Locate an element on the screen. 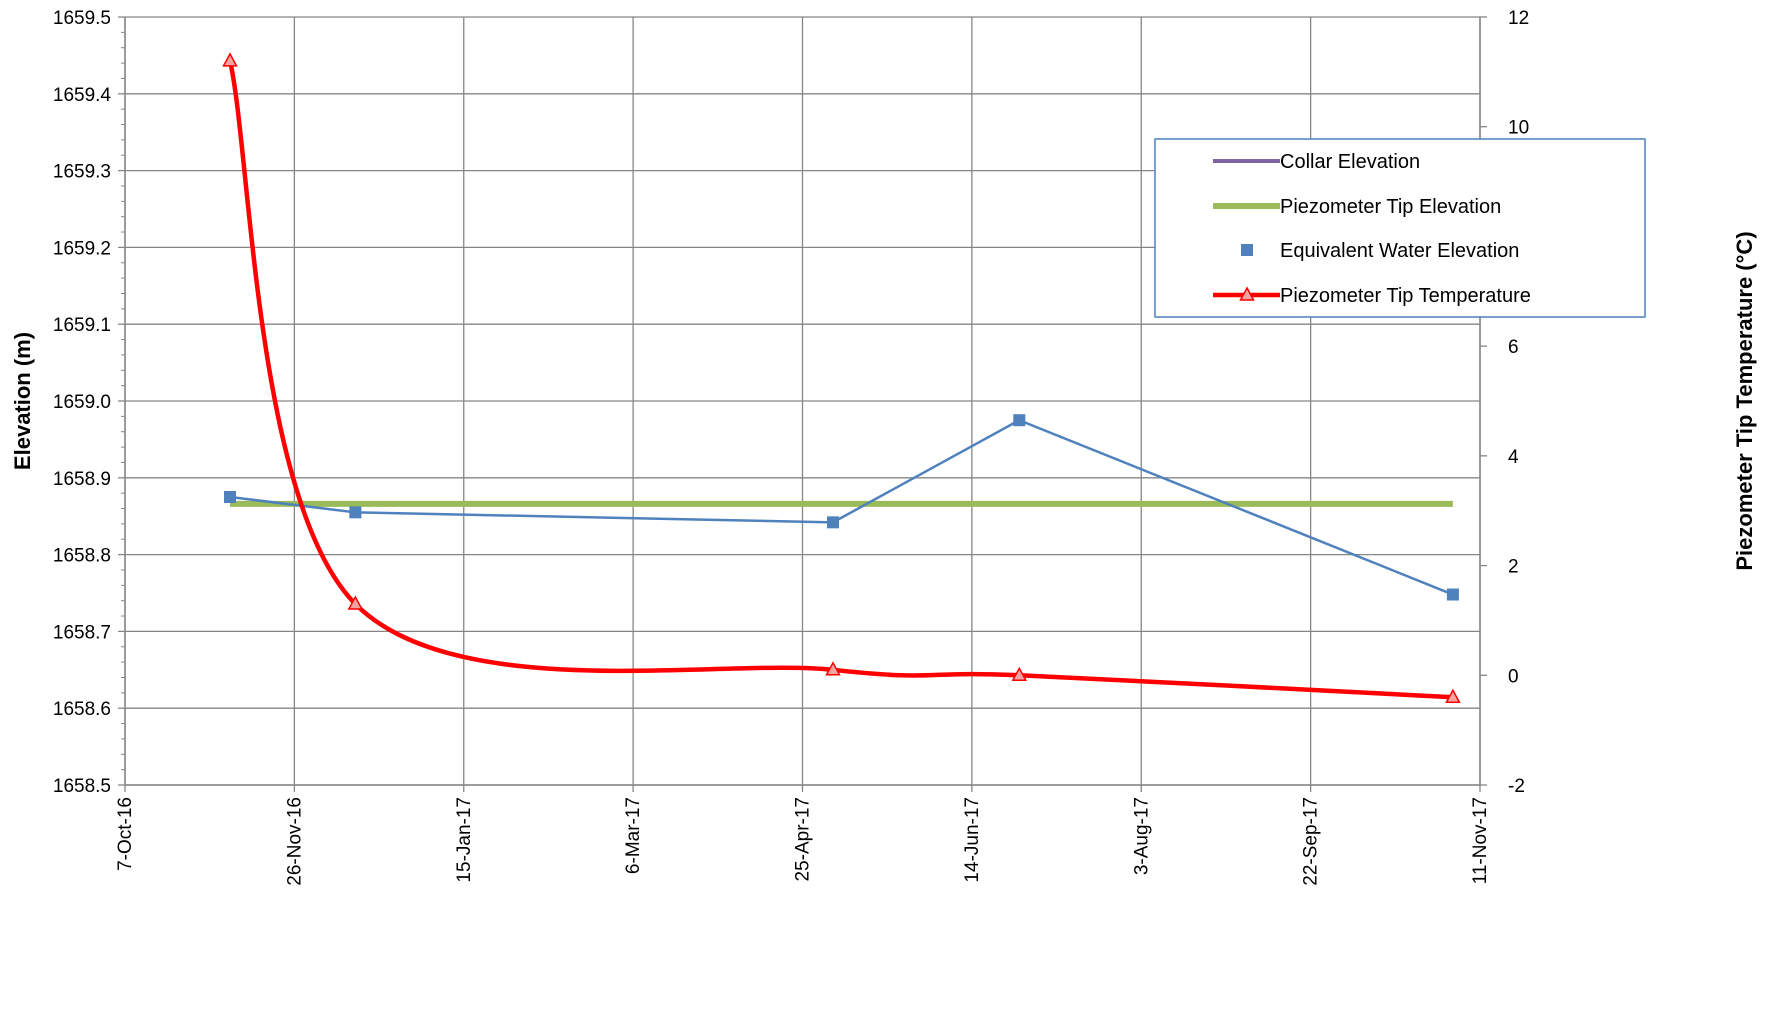  legend-label-piezometer-tip-temperature: Piezometer Tip Temperature is located at coordinates (1405, 296).